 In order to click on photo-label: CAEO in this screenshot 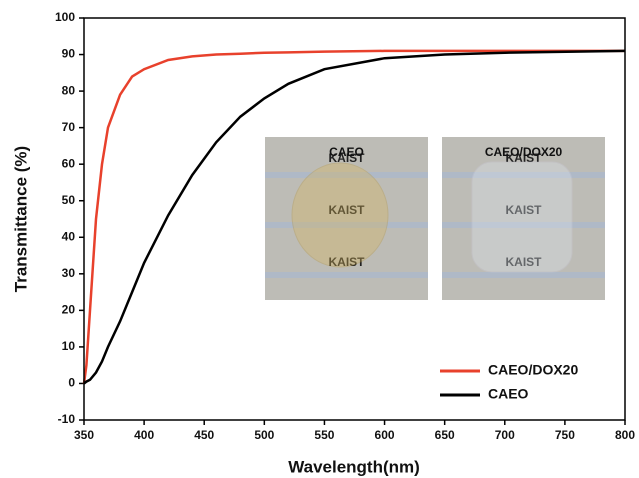, I will do `click(346, 152)`.